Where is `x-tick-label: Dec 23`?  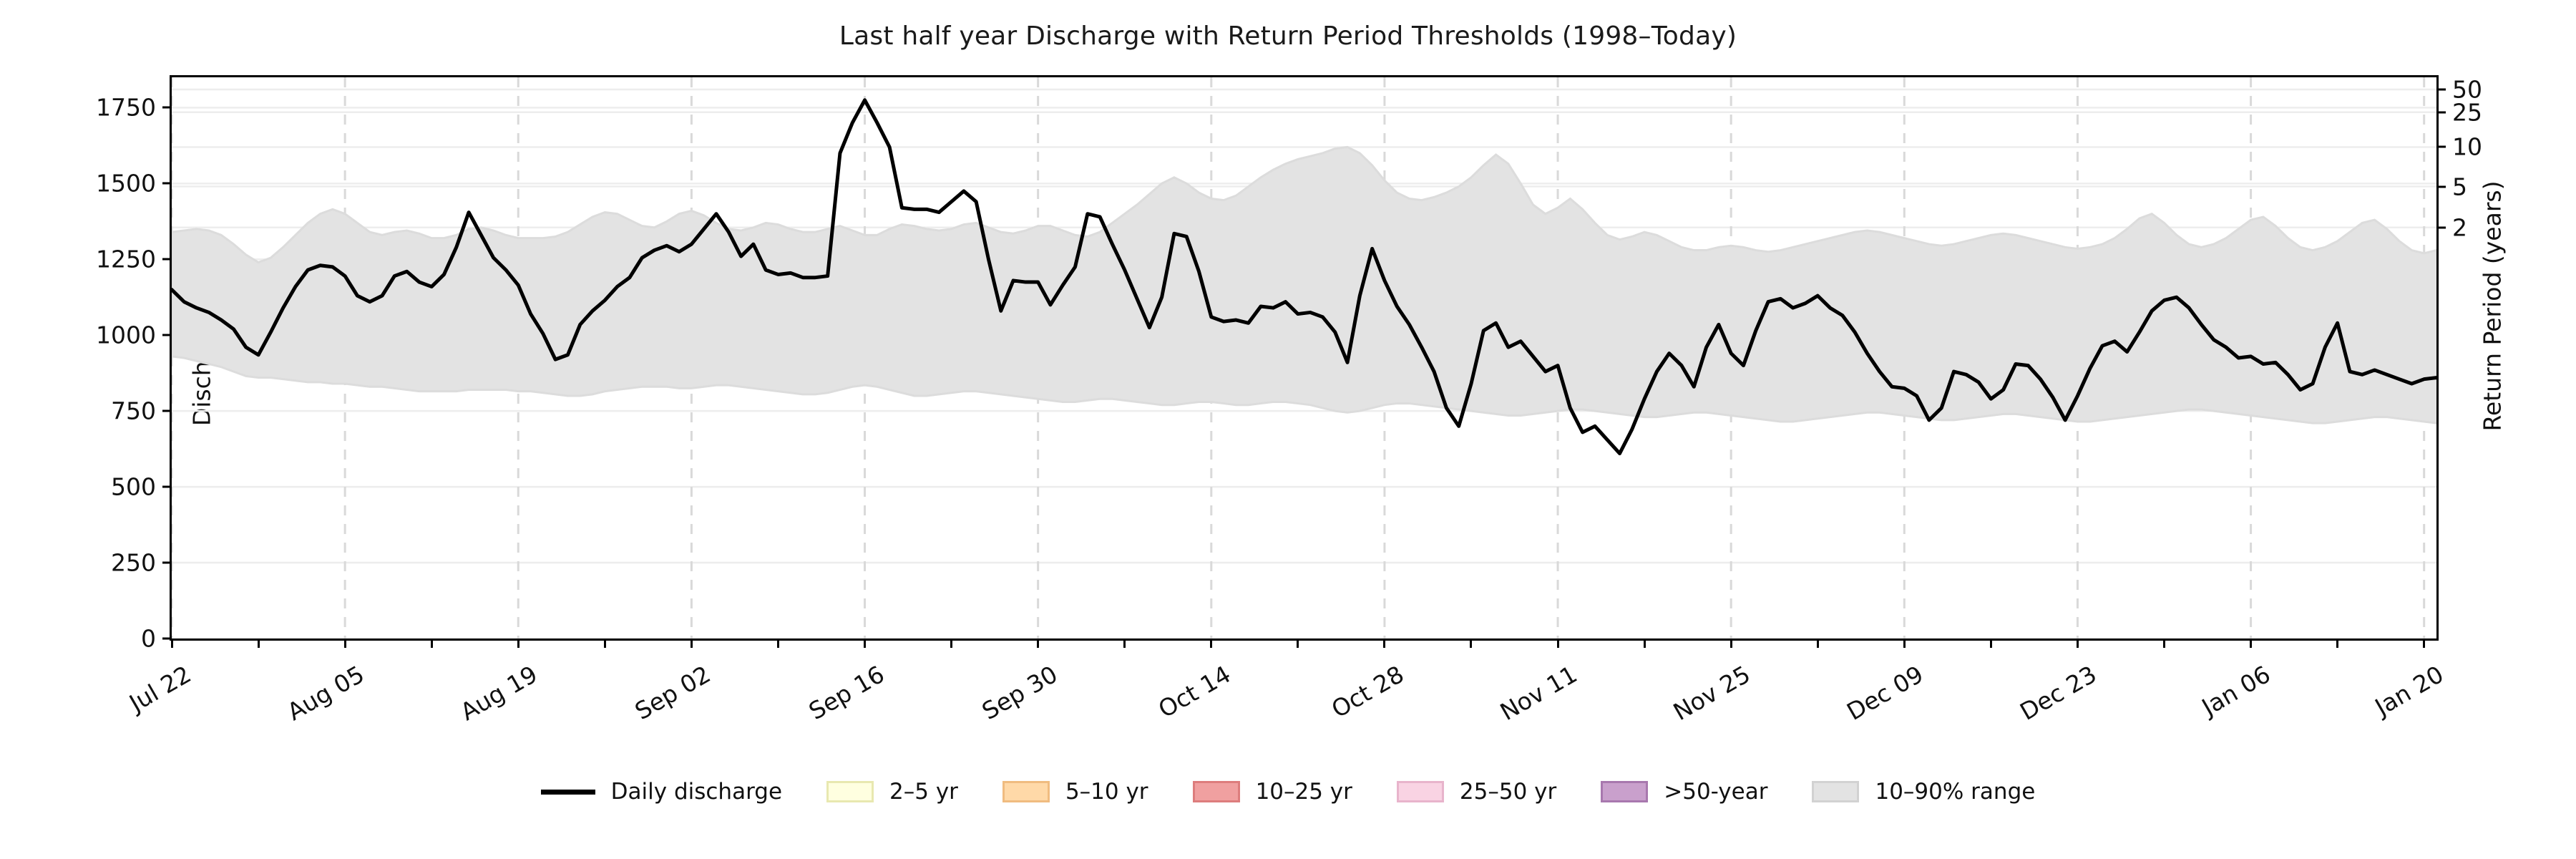 x-tick-label: Dec 23 is located at coordinates (2058, 693).